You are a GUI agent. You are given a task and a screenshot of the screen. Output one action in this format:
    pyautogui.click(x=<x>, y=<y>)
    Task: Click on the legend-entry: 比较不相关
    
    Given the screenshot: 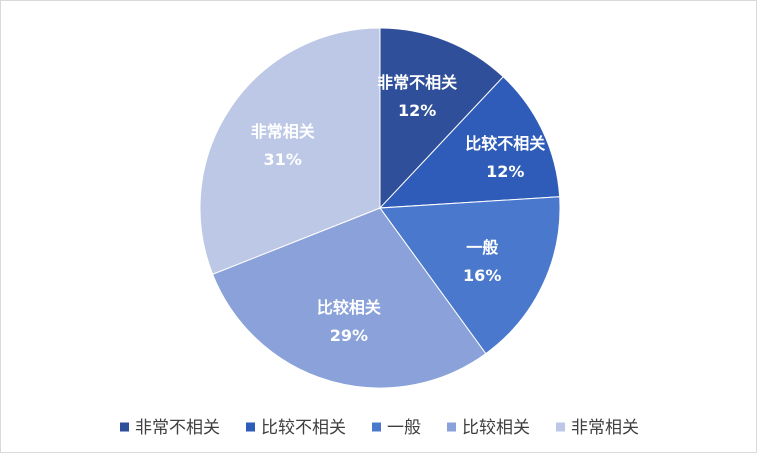 What is the action you would take?
    pyautogui.click(x=296, y=428)
    